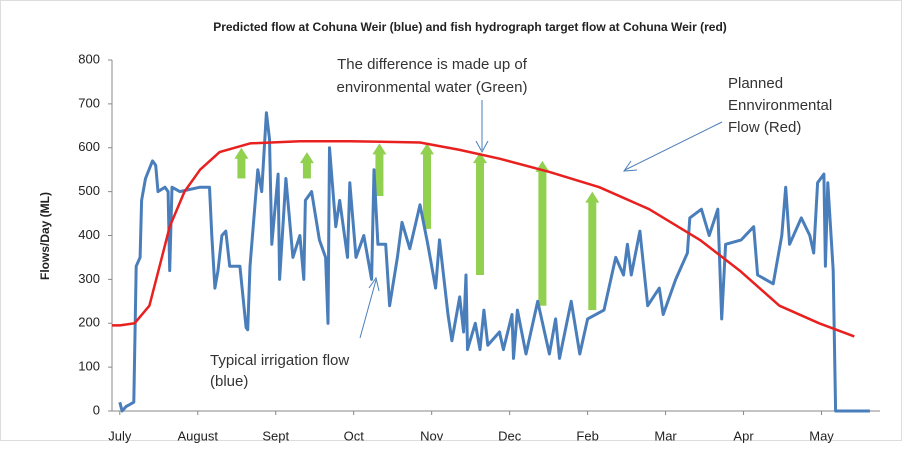 This screenshot has width=903, height=459. Describe the element at coordinates (821, 435) in the screenshot. I see `x-tick-label: May` at that location.